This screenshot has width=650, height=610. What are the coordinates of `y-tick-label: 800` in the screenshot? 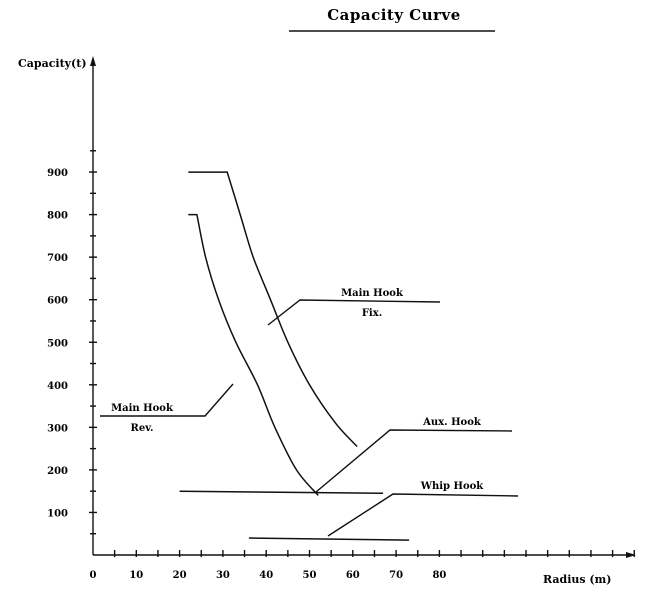 It's located at (57, 216).